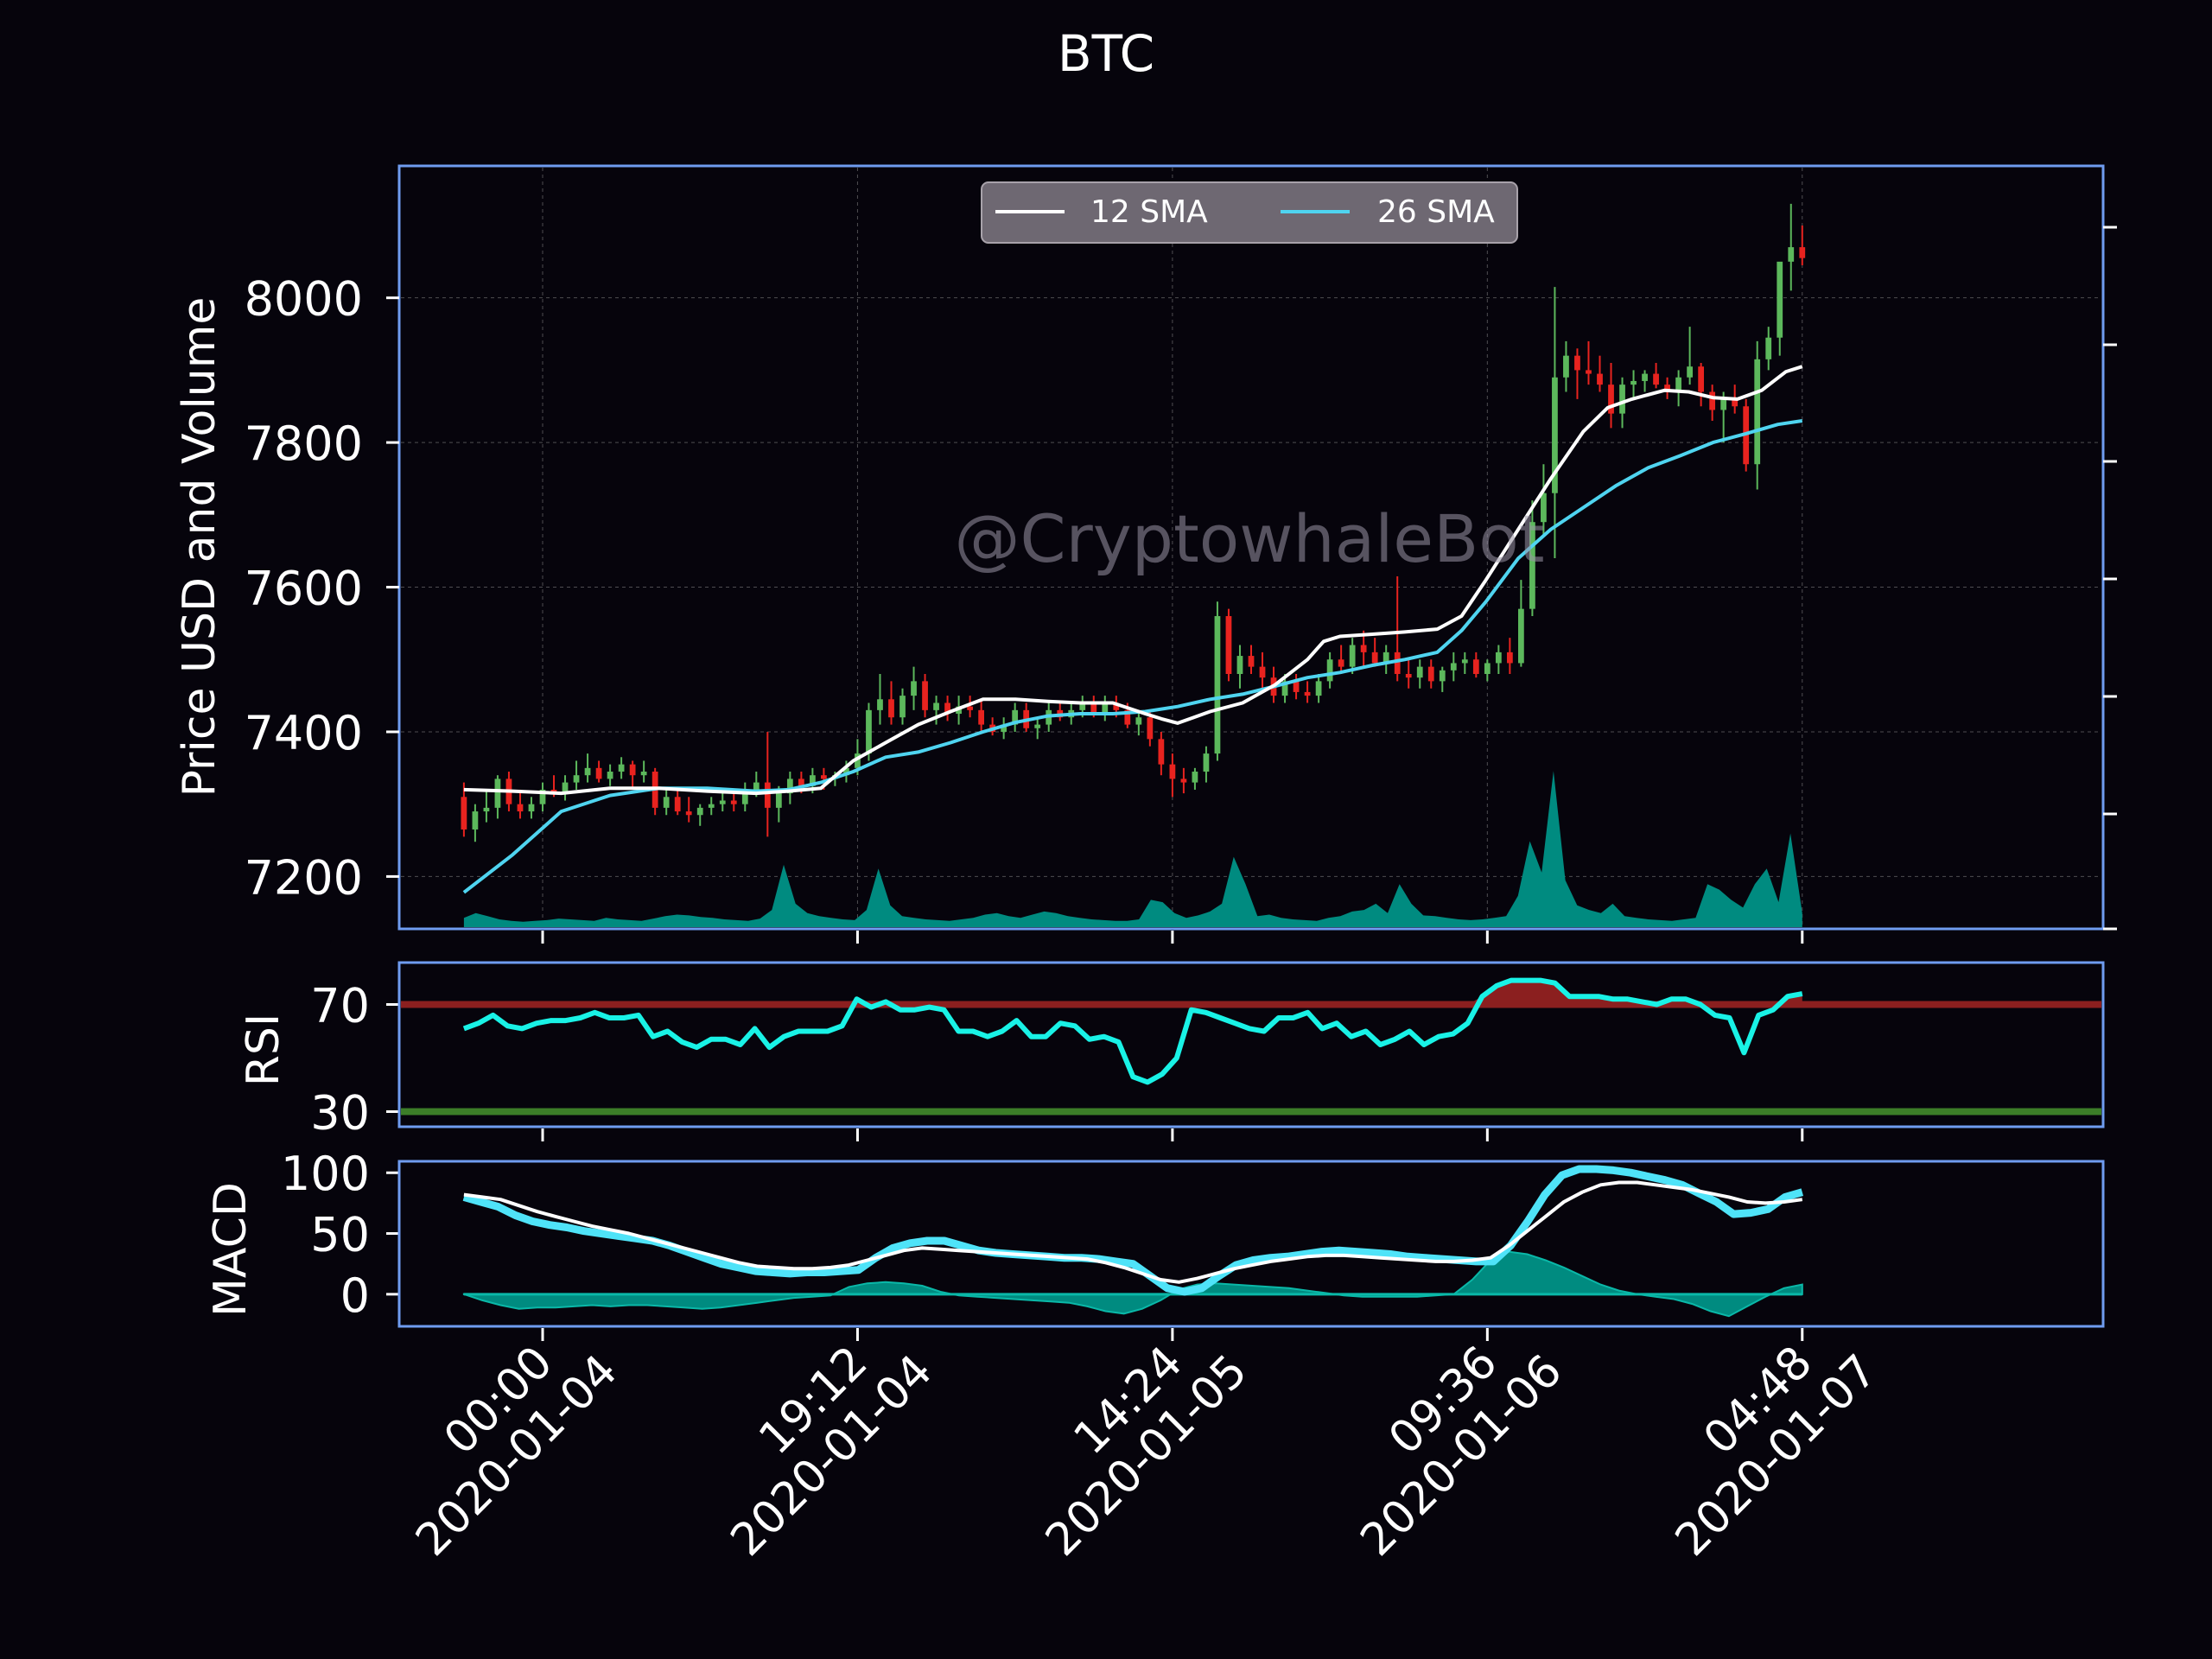 The width and height of the screenshot is (2212, 1659). What do you see at coordinates (263, 1050) in the screenshot?
I see `rsi-y-axis-label: RSI` at bounding box center [263, 1050].